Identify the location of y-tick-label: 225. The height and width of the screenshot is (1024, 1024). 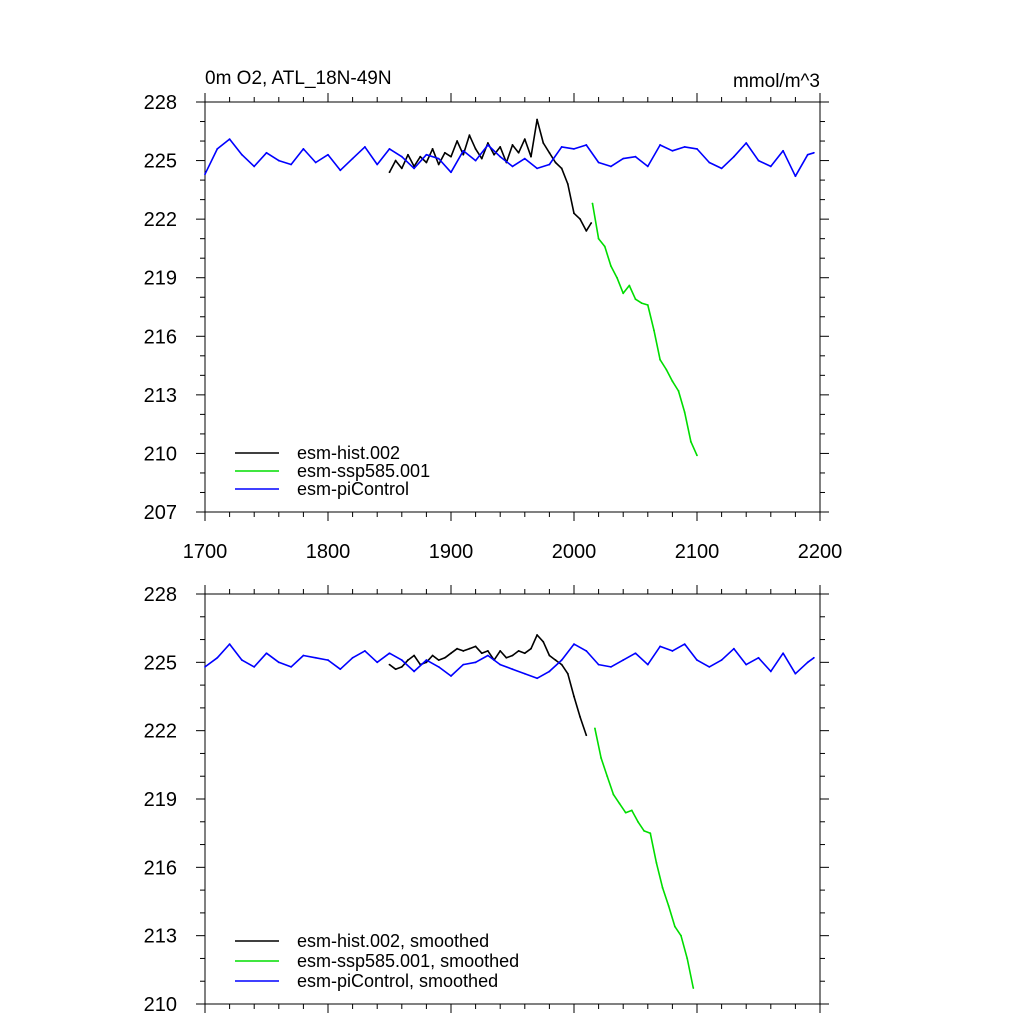
(160, 162).